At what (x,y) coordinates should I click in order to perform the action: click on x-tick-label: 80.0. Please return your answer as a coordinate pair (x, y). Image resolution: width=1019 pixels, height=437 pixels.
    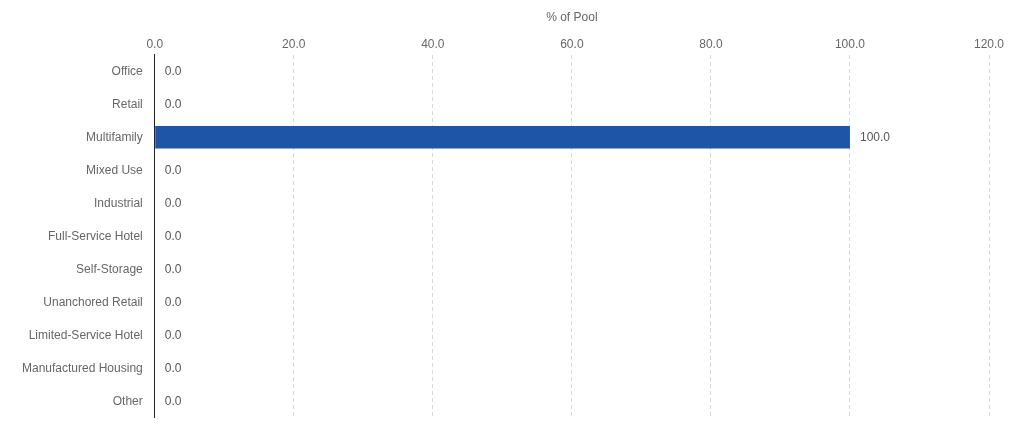
    Looking at the image, I should click on (711, 43).